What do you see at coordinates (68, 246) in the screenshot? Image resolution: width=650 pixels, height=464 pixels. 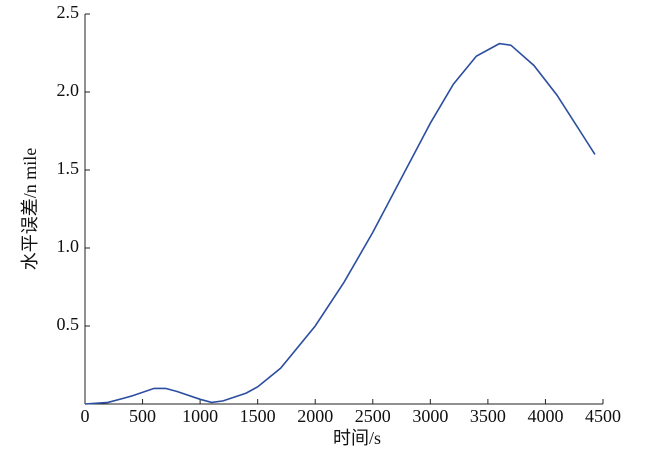 I see `y-tick-label: 1.0` at bounding box center [68, 246].